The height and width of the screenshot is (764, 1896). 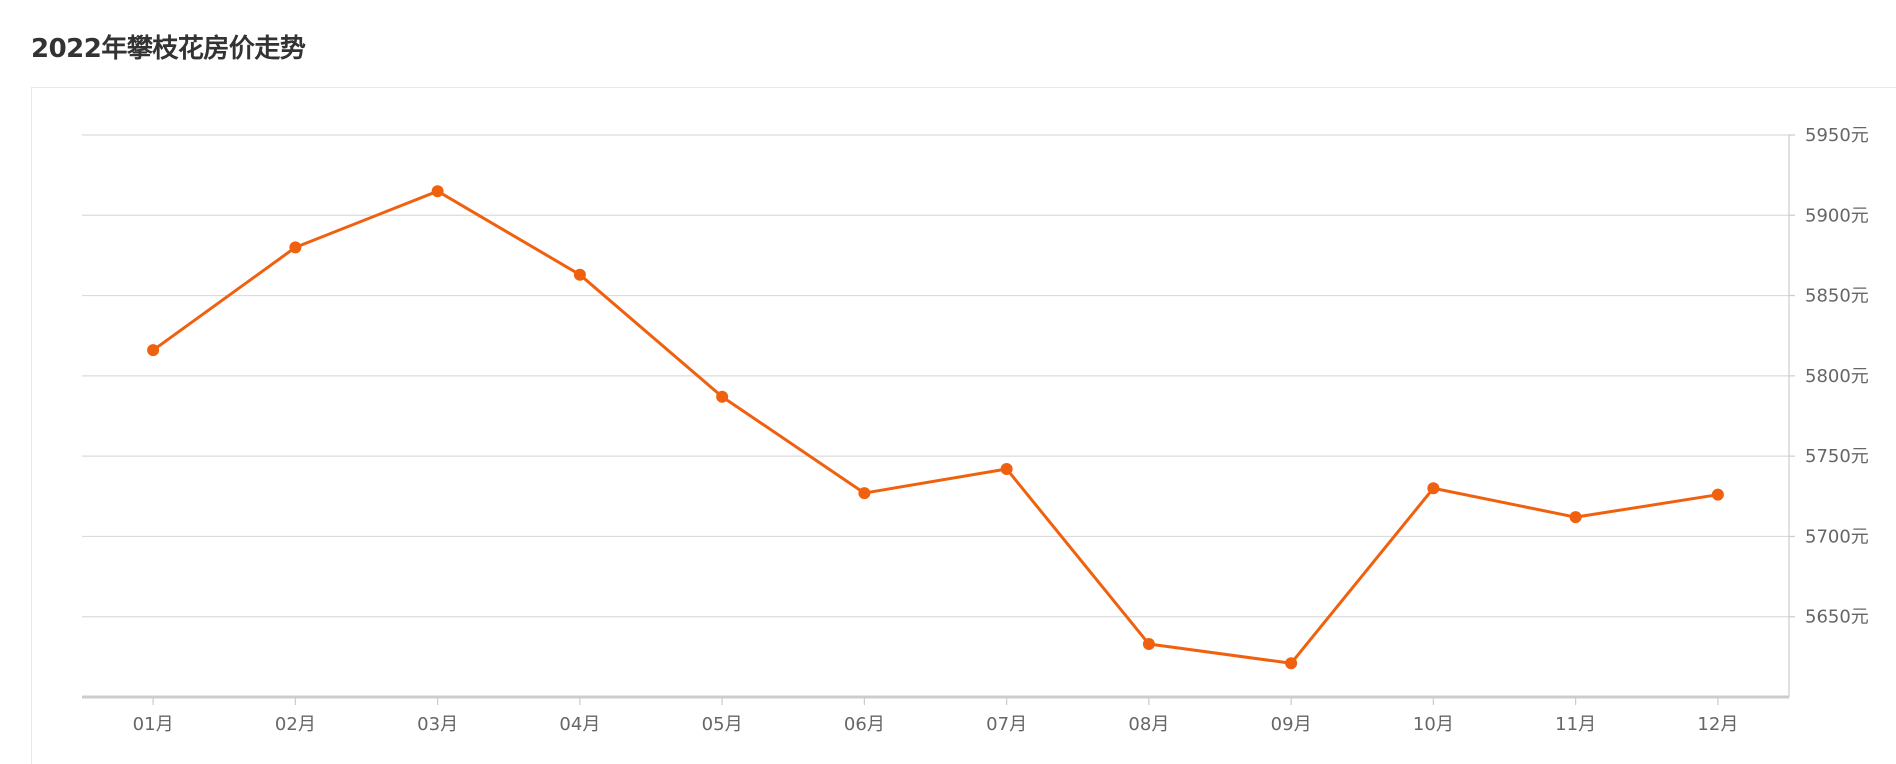 I want to click on x-tick-label-11: 11月, so click(x=1575, y=724).